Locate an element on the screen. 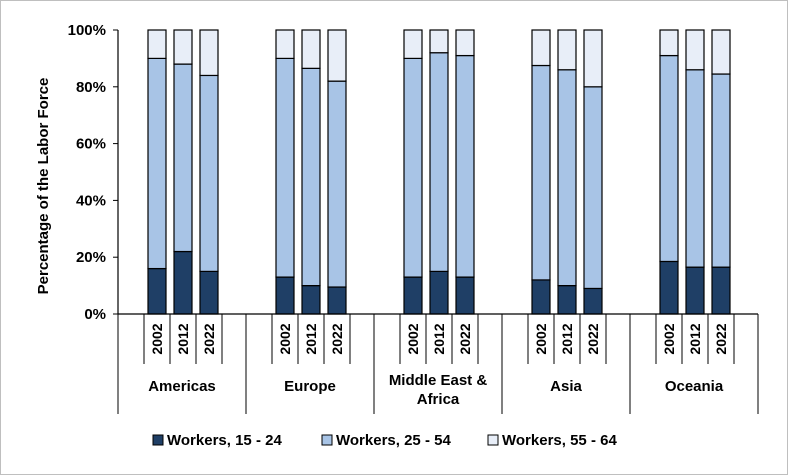  legend-label-series-3: Workers, 55 - 64 is located at coordinates (559, 440).